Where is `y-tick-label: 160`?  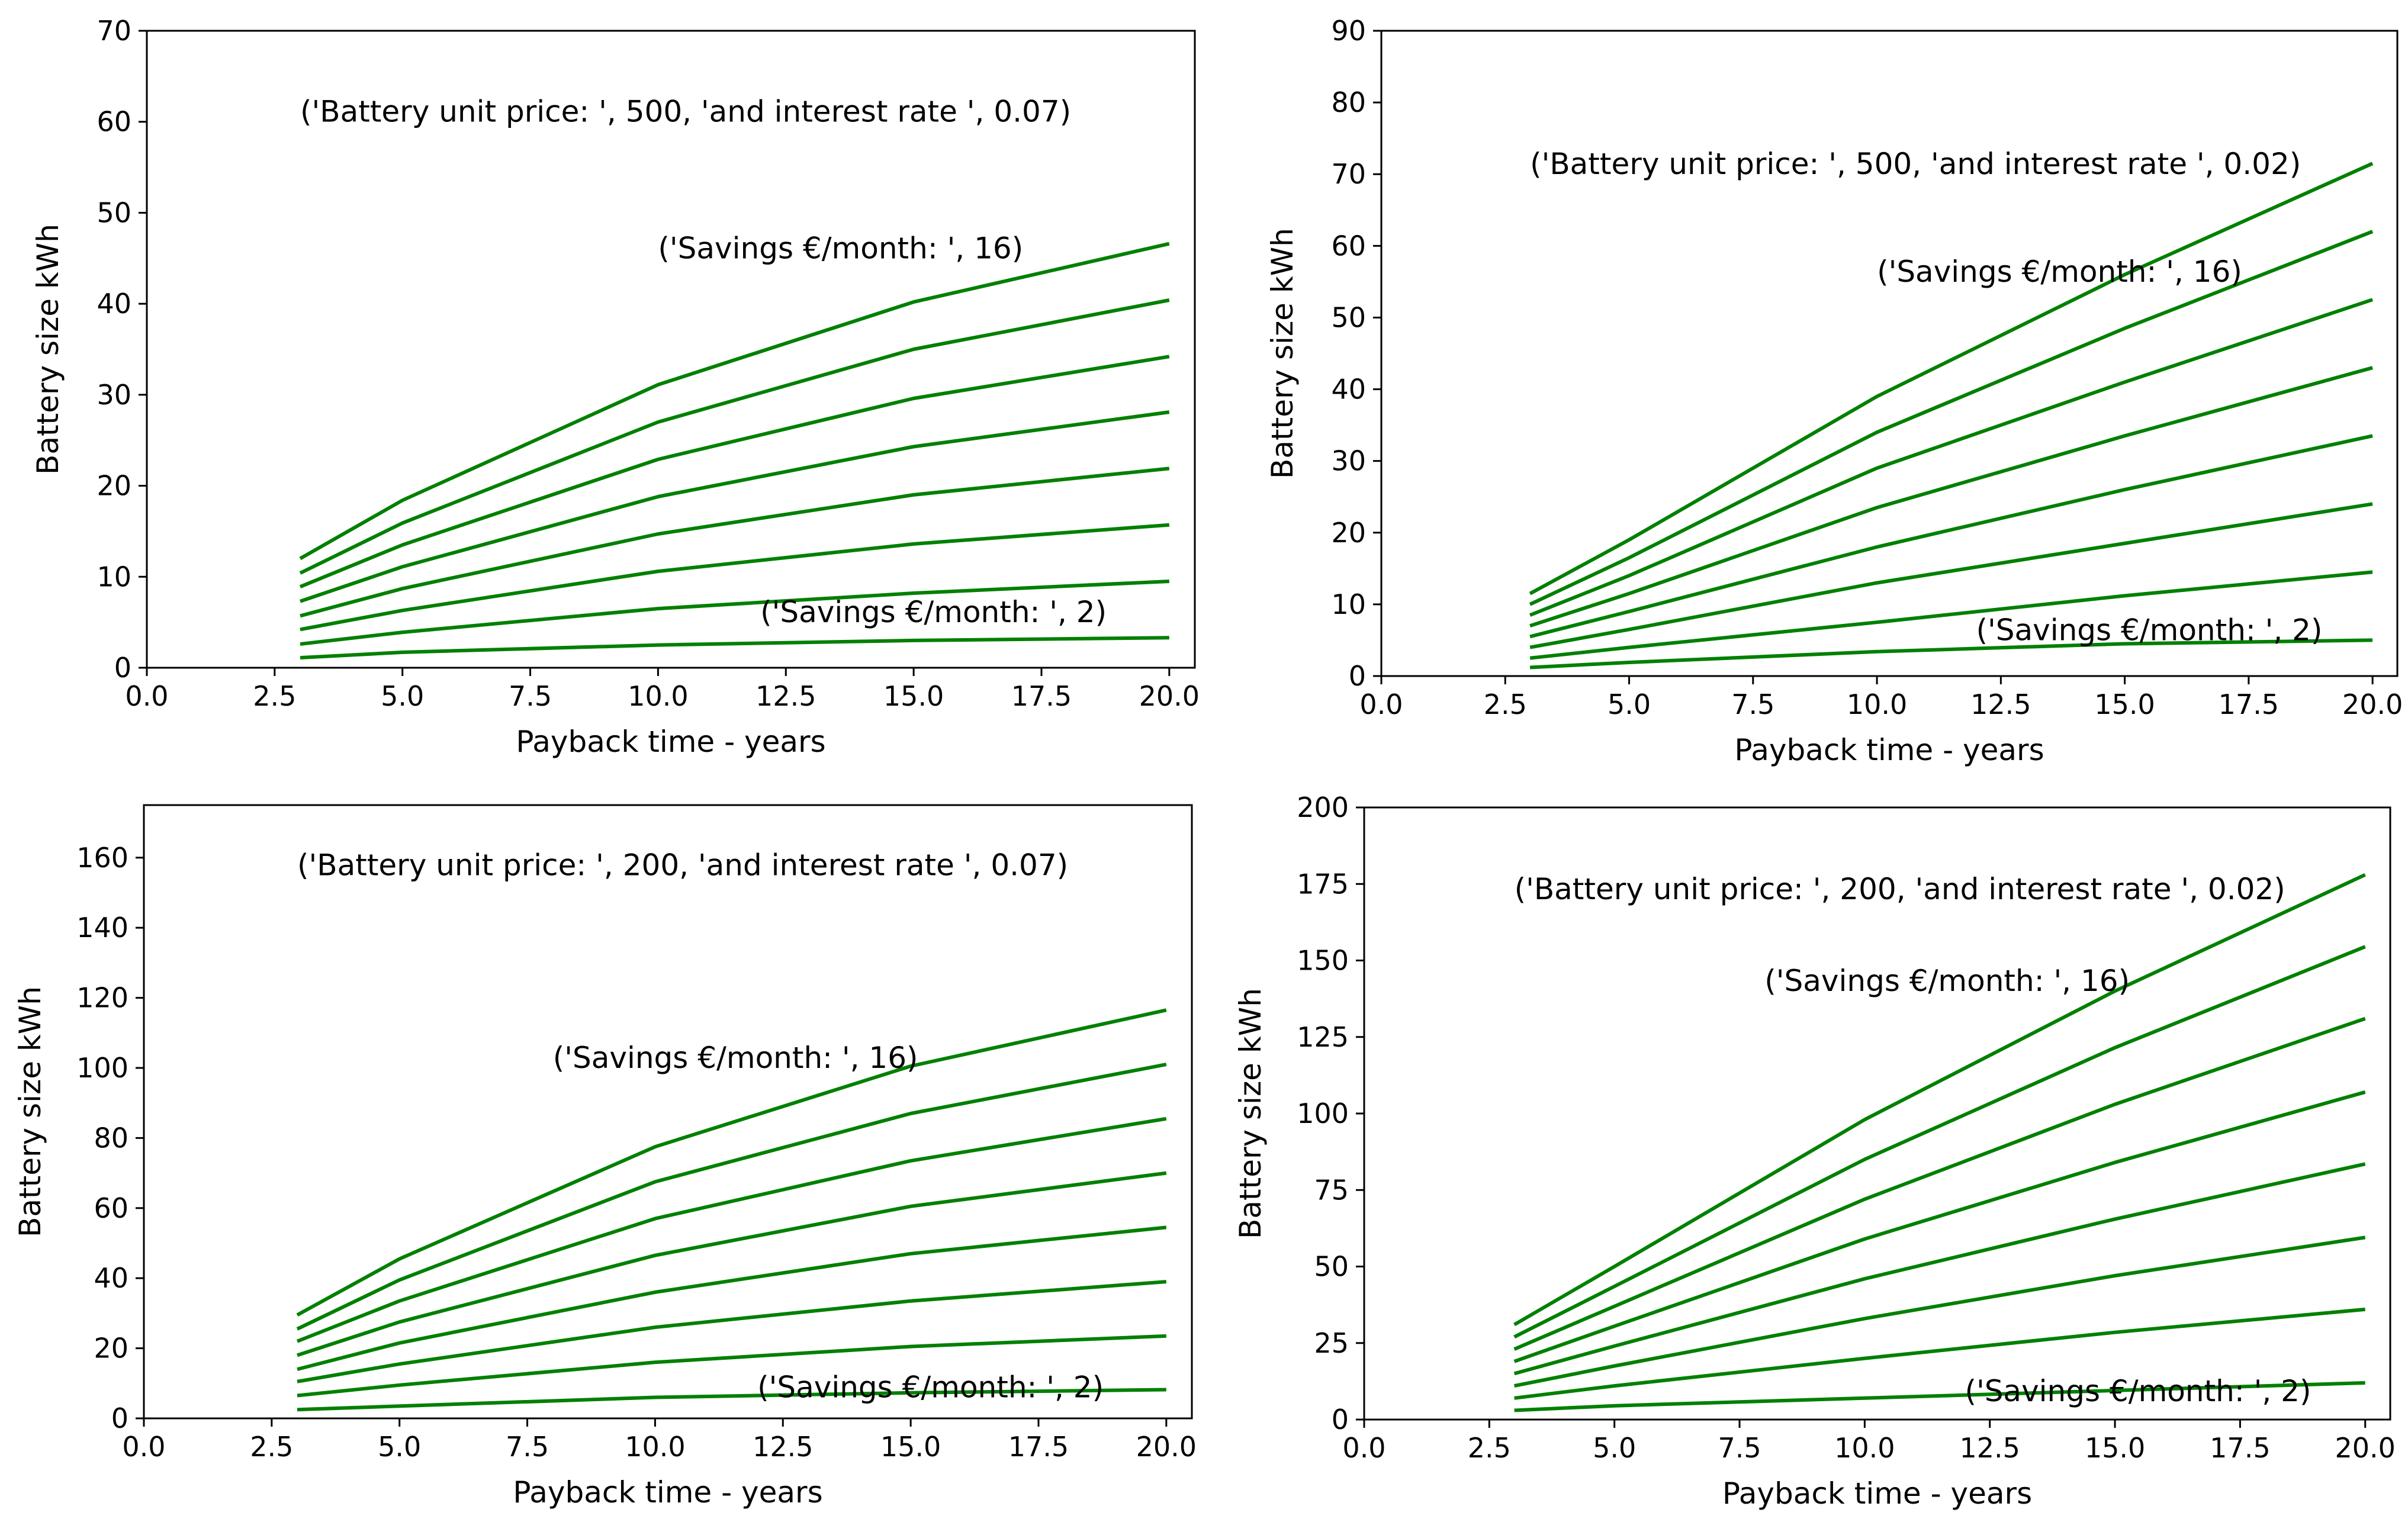 y-tick-label: 160 is located at coordinates (102, 858).